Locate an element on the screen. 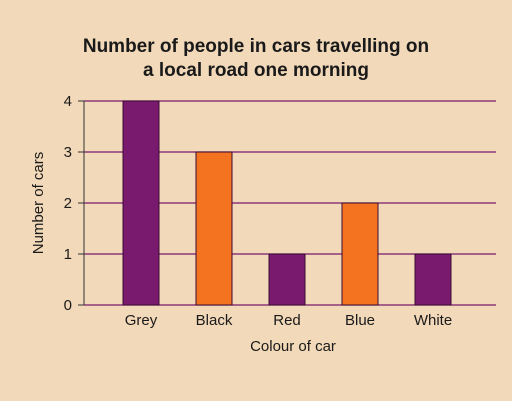  x-tick-label-blue: Blue is located at coordinates (360, 320).